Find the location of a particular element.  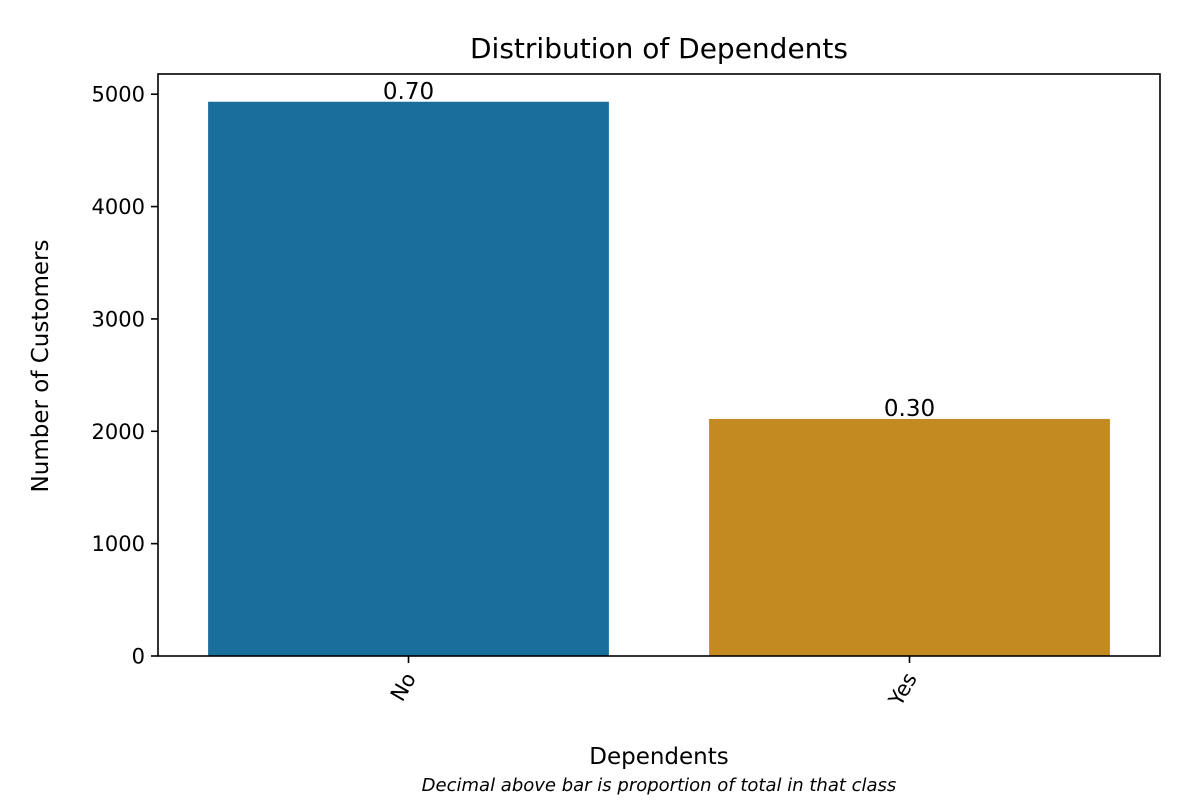

y-tick-label: 5000 is located at coordinates (118, 95).